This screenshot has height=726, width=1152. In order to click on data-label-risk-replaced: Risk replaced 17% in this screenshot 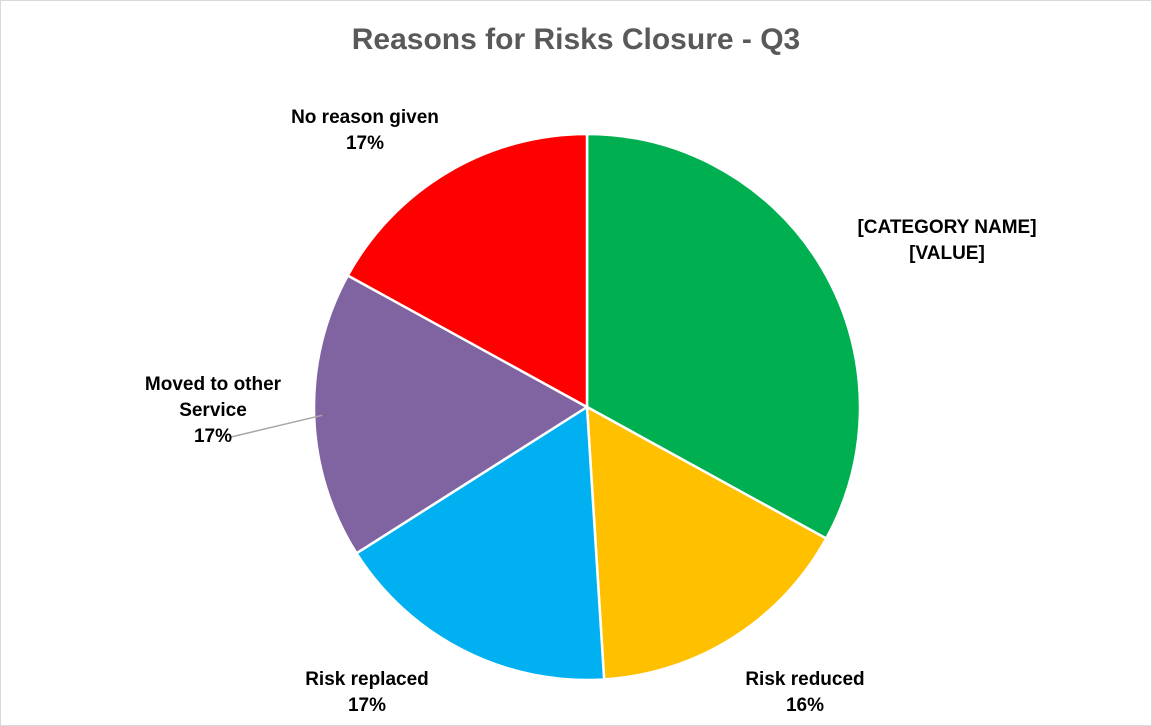, I will do `click(367, 692)`.